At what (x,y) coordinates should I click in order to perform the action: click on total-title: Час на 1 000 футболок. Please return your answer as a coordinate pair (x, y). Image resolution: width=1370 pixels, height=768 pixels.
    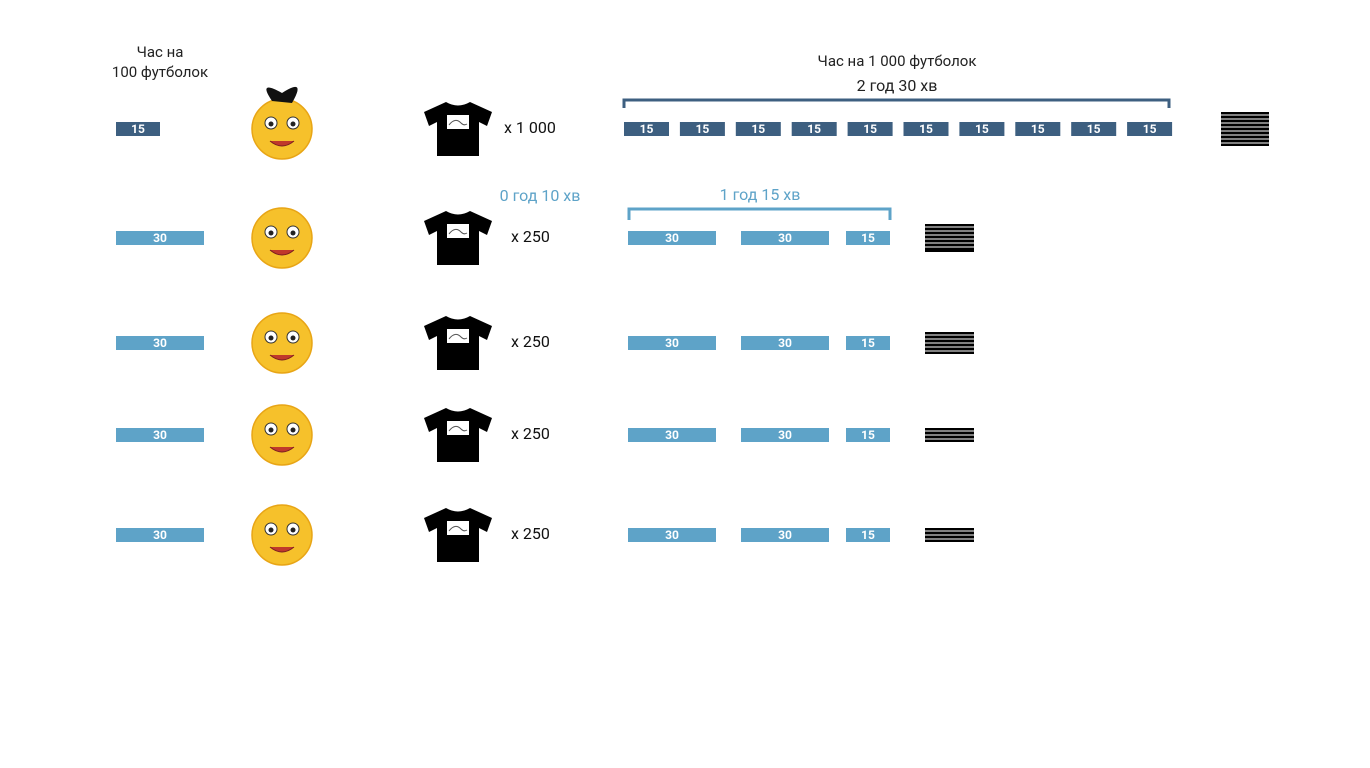
    Looking at the image, I should click on (897, 61).